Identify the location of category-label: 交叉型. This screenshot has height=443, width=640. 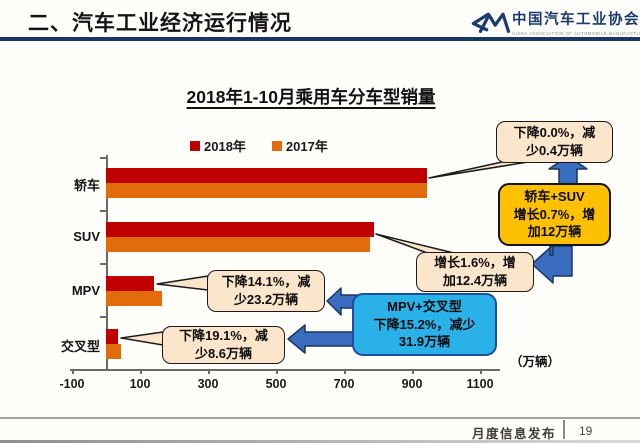
(80, 346).